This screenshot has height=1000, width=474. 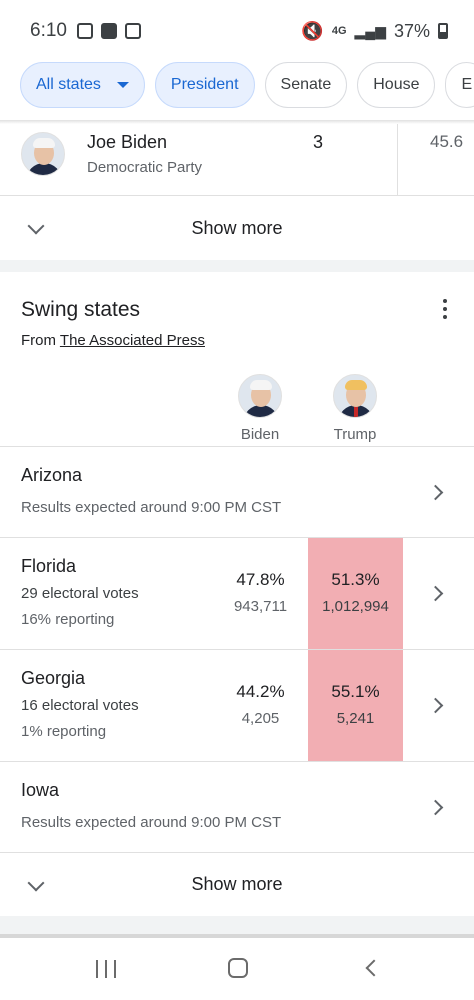 What do you see at coordinates (49, 566) in the screenshot?
I see `state-name: Florida` at bounding box center [49, 566].